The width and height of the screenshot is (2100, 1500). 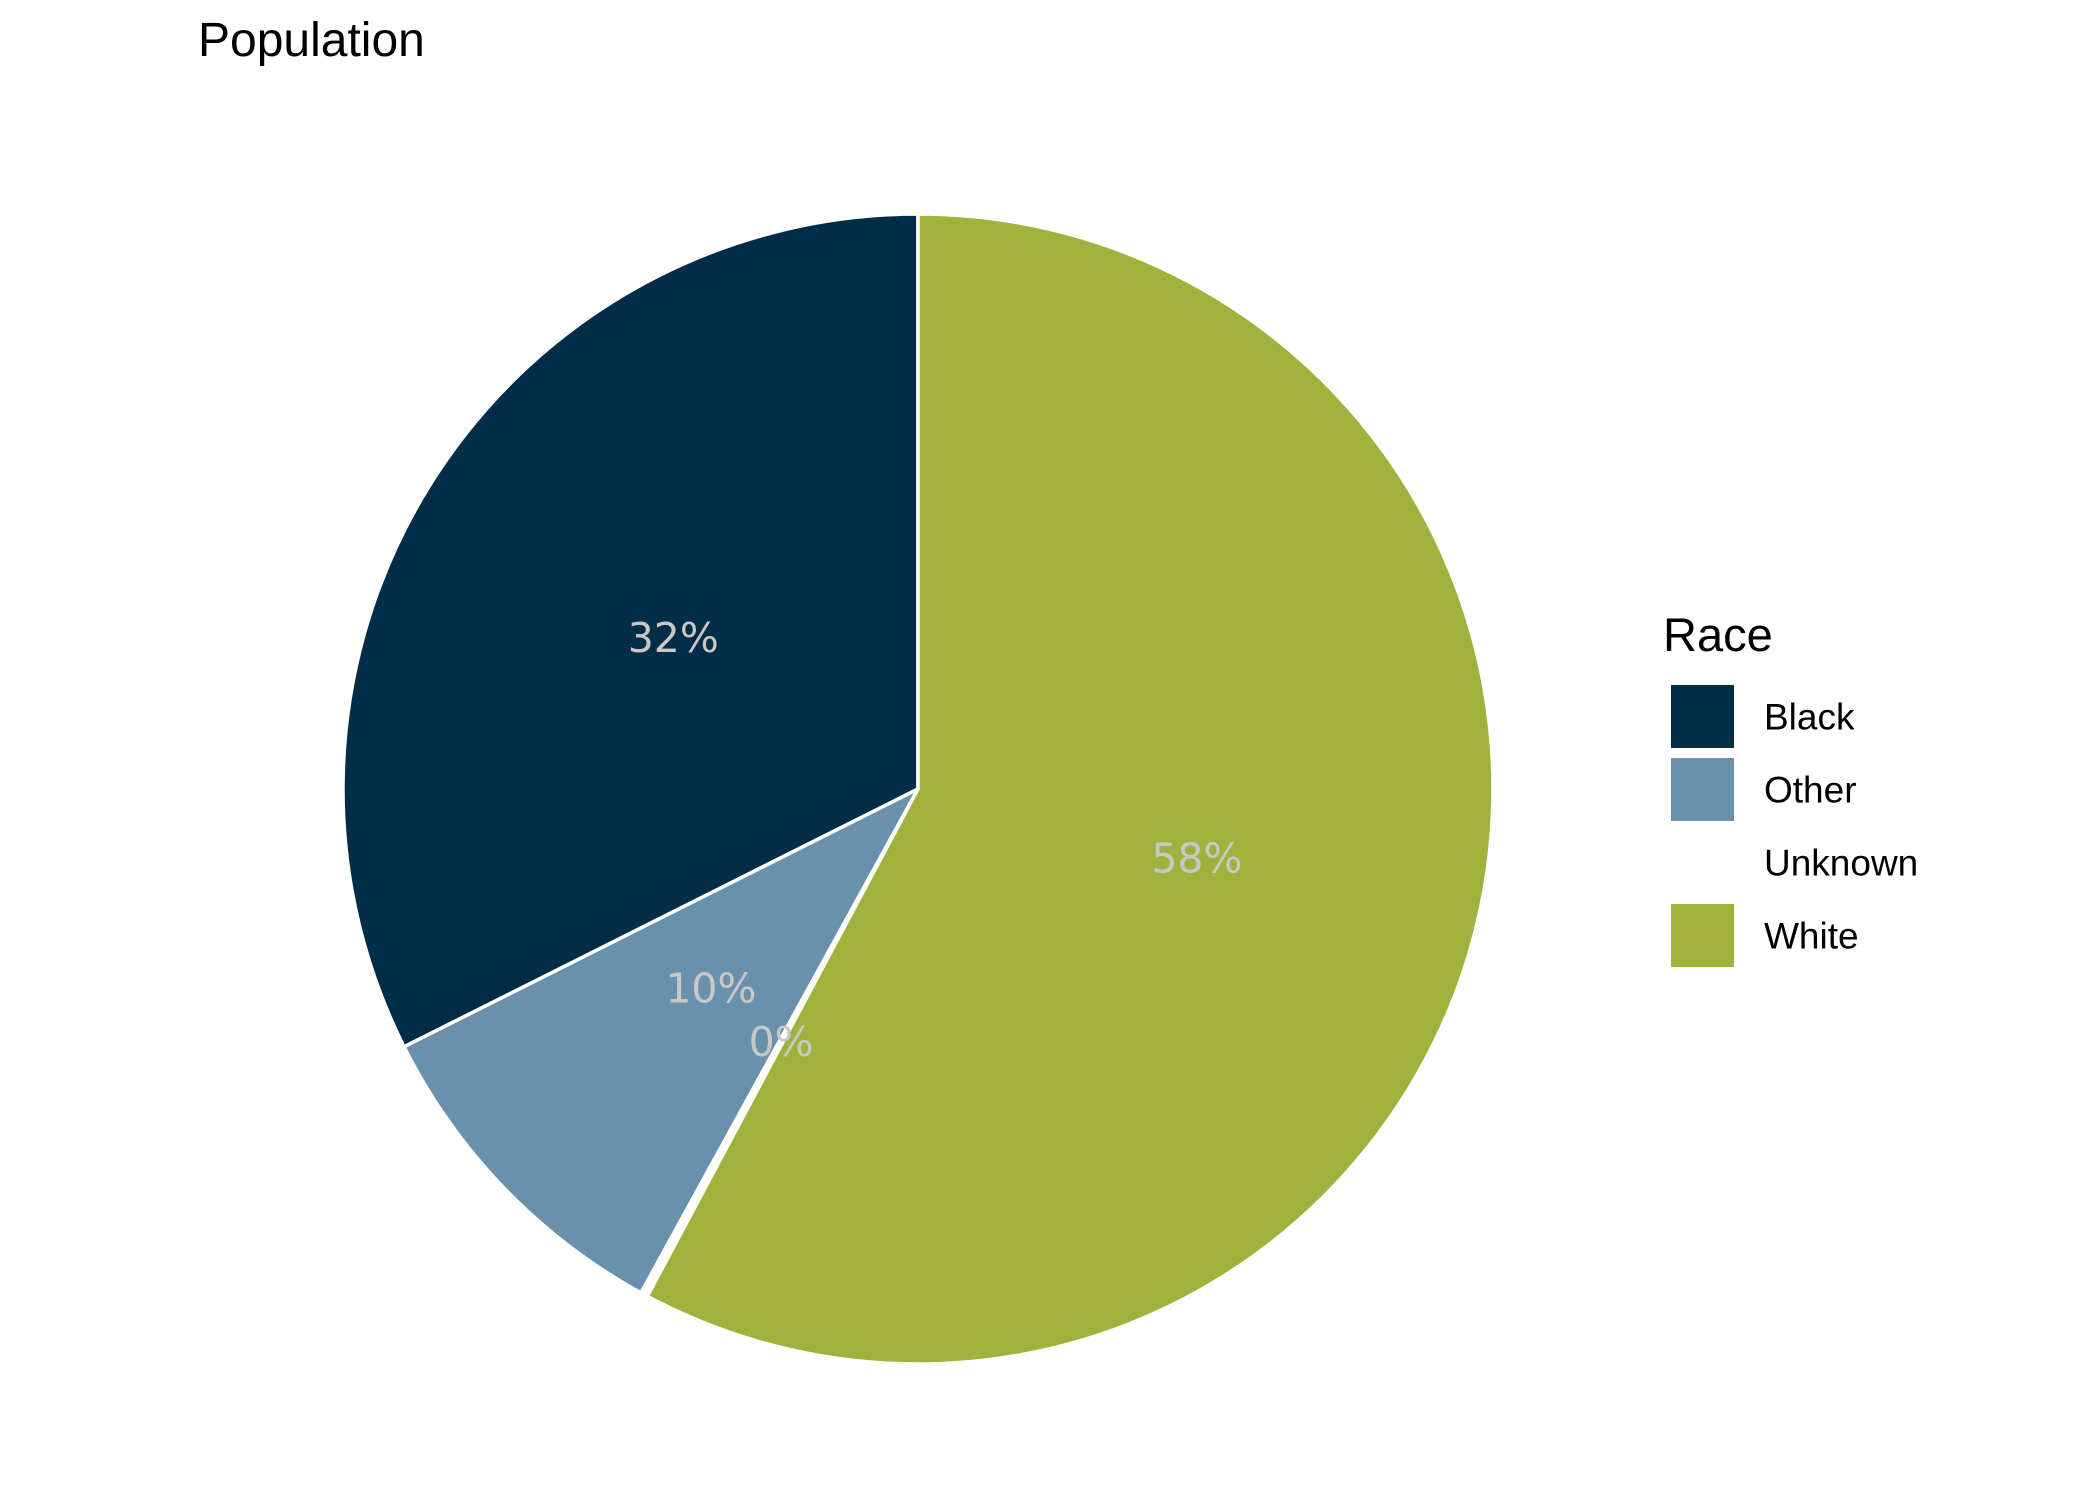 I want to click on legend-title: Race, so click(x=1718, y=634).